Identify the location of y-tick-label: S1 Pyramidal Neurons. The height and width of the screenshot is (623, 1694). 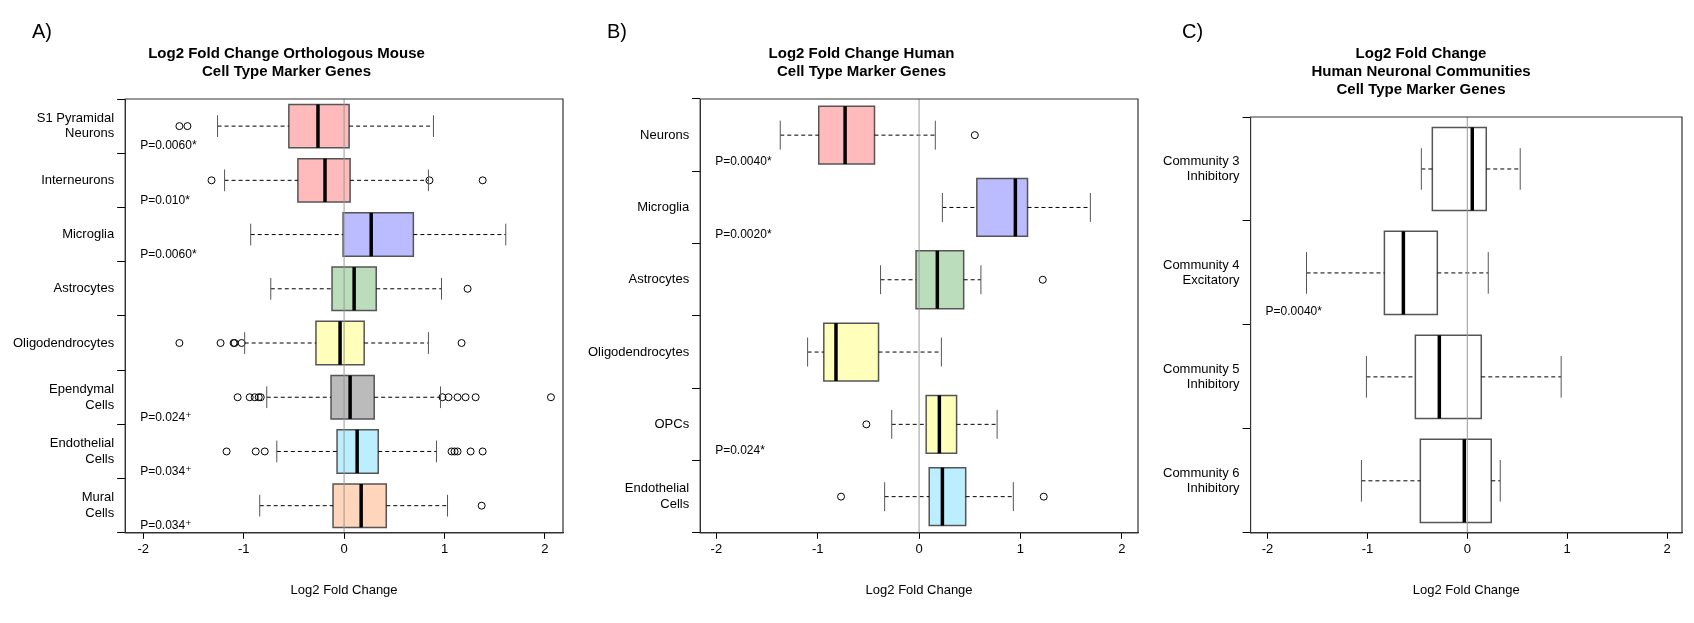
(75, 125).